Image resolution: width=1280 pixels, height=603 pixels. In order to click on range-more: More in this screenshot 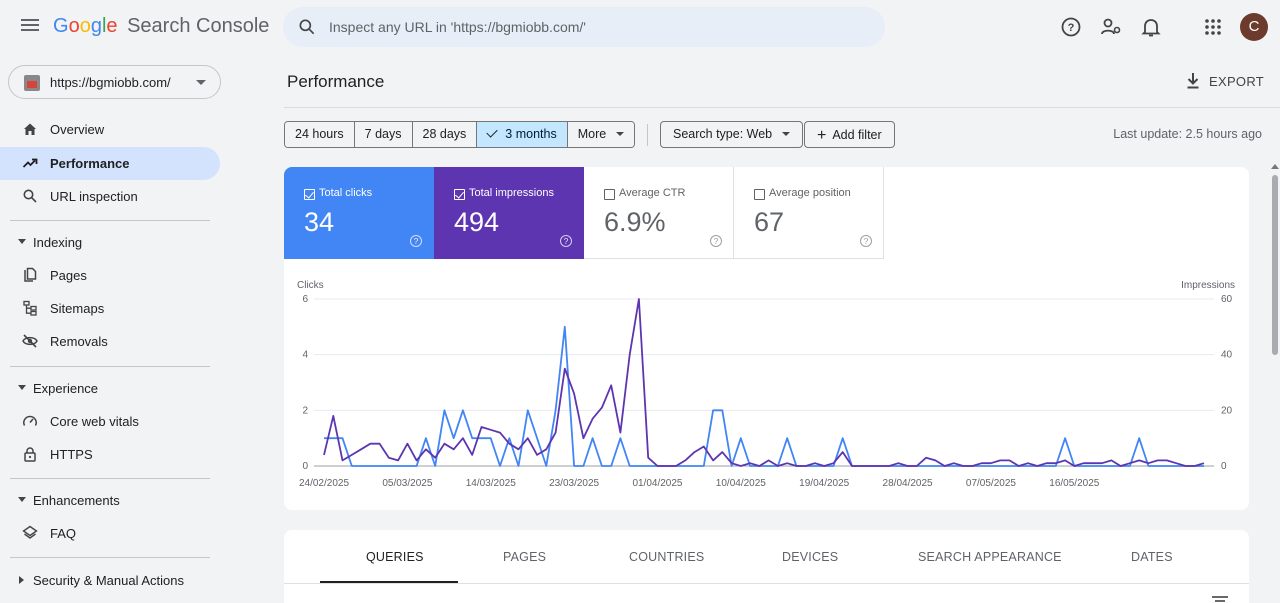, I will do `click(601, 134)`.